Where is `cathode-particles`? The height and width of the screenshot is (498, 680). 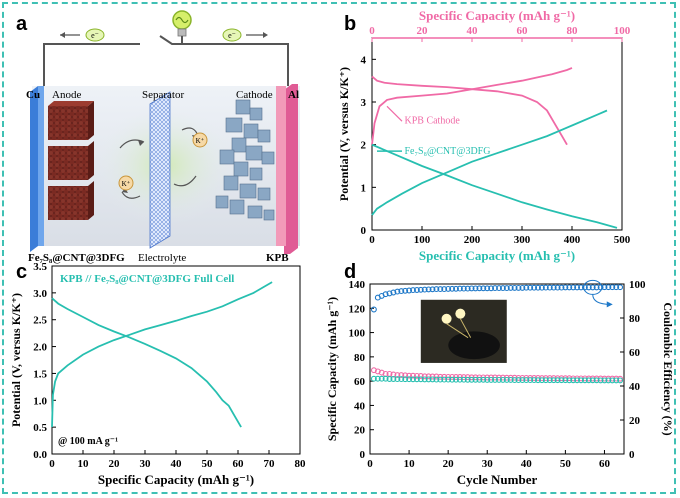
cathode-particles is located at coordinates (245, 160).